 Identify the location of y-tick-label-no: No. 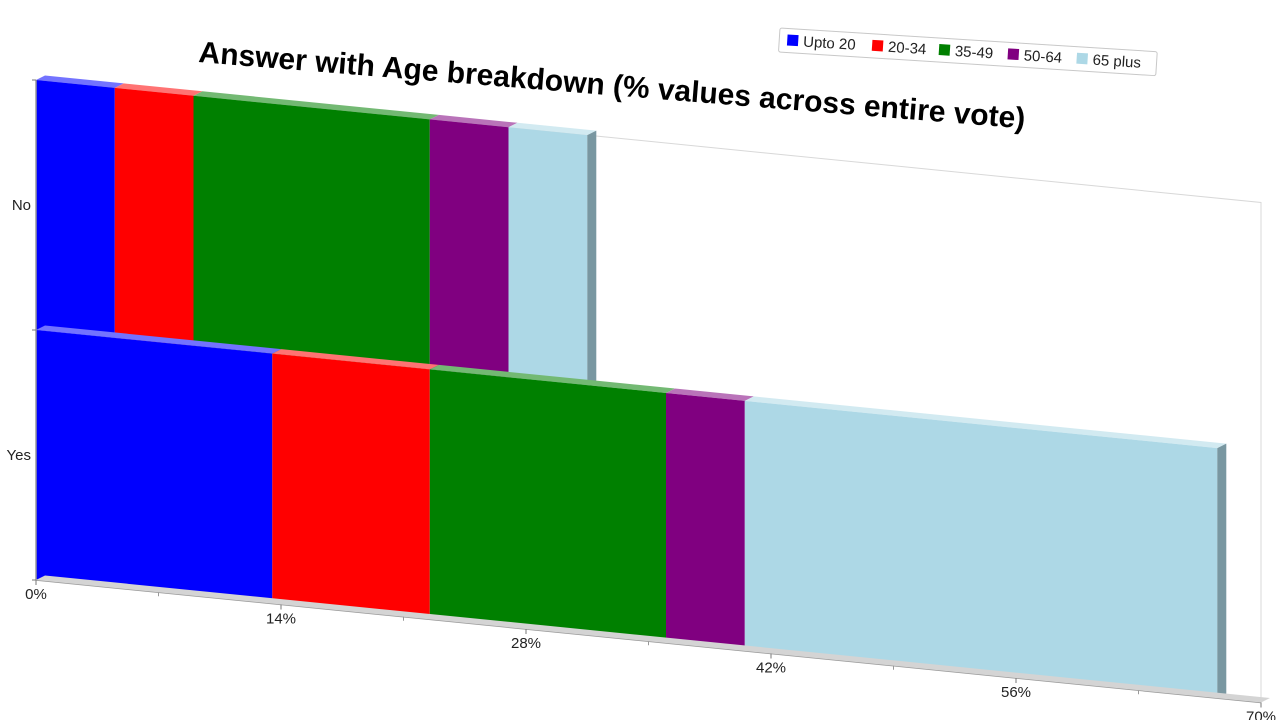
(21, 205).